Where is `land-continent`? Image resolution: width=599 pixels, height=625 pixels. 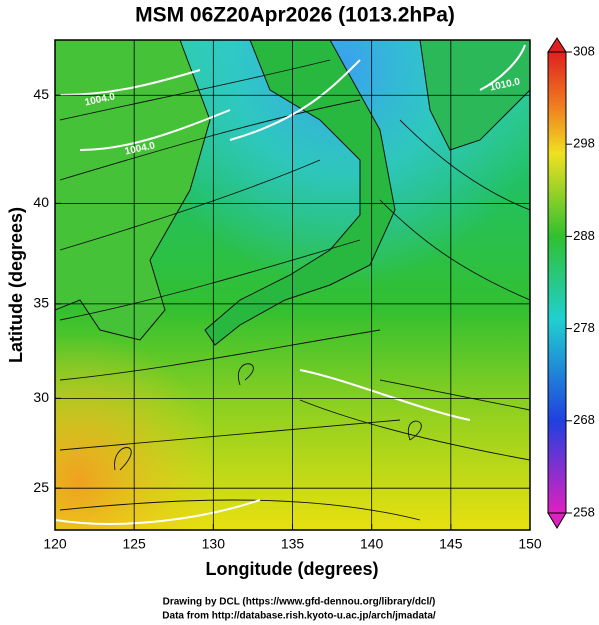 land-continent is located at coordinates (133, 190).